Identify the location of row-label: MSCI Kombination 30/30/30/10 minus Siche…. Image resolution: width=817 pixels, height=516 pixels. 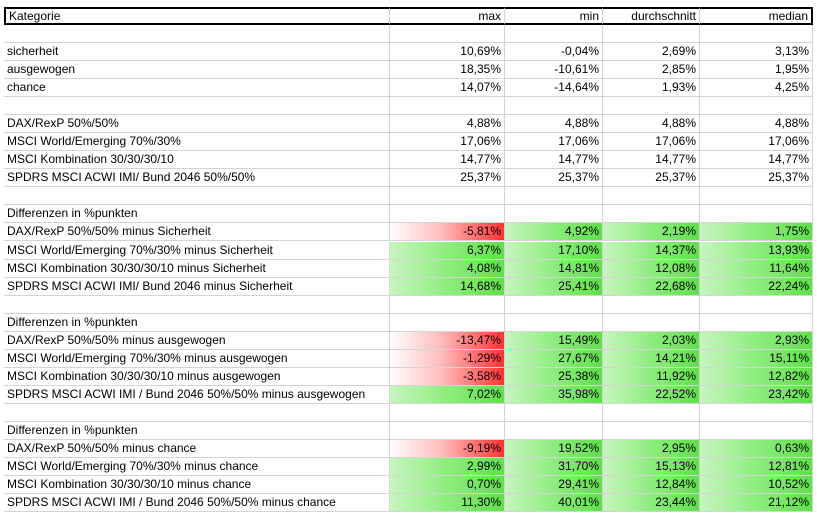
(197, 268).